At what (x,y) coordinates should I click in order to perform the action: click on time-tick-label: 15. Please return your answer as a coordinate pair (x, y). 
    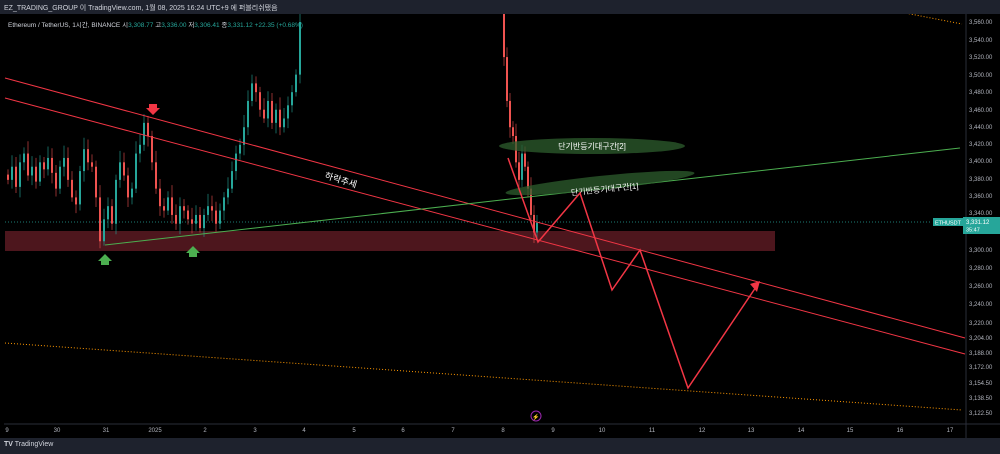
    Looking at the image, I should click on (850, 431).